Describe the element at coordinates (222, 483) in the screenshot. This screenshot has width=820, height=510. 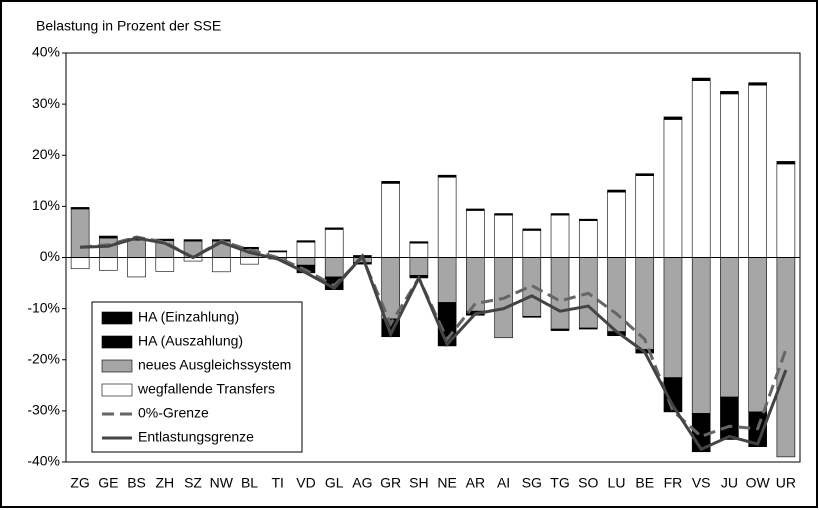
I see `x-tick-label: NW` at that location.